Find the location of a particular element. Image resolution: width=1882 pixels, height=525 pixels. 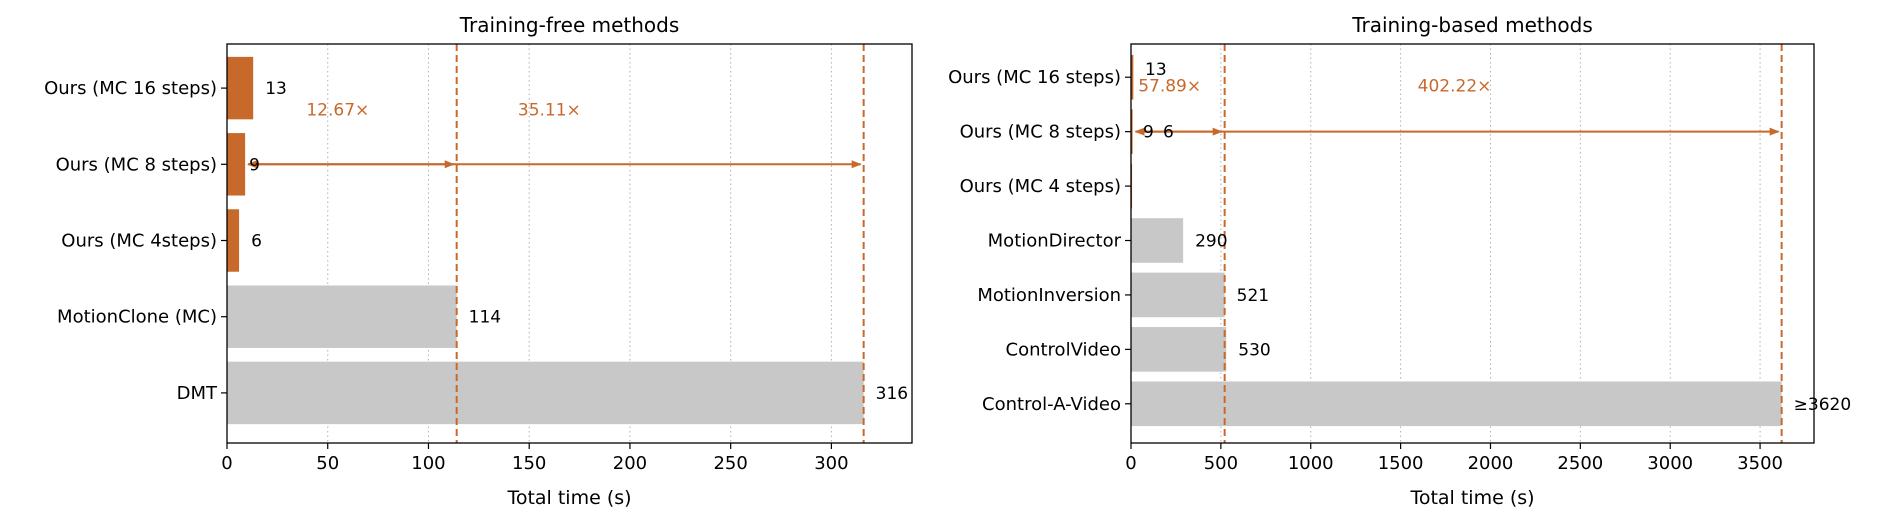

ratio-label: 57.89× is located at coordinates (1169, 86).